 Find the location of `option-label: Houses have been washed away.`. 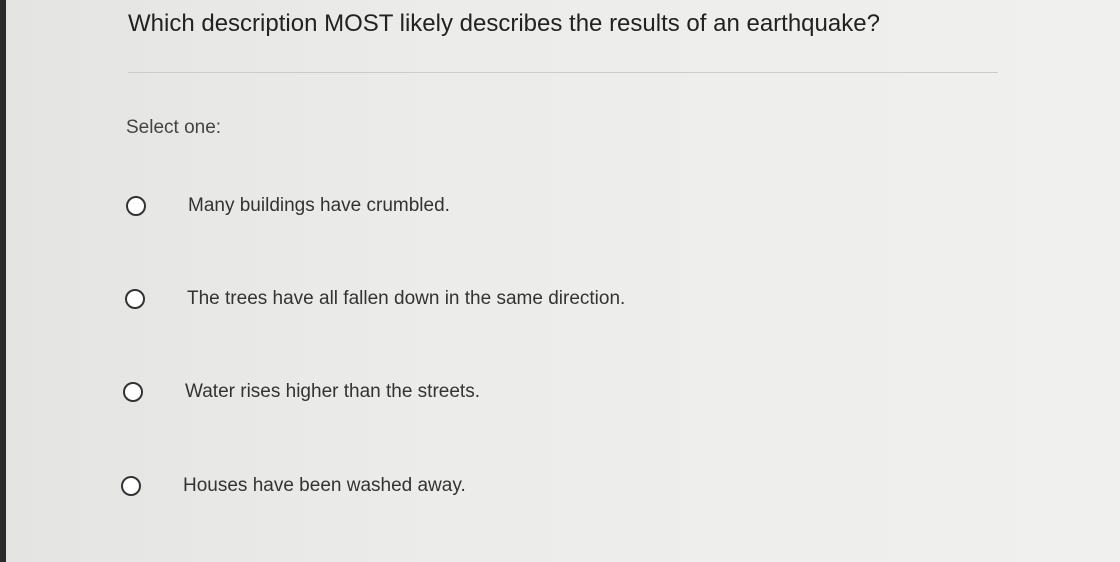

option-label: Houses have been washed away. is located at coordinates (324, 485).